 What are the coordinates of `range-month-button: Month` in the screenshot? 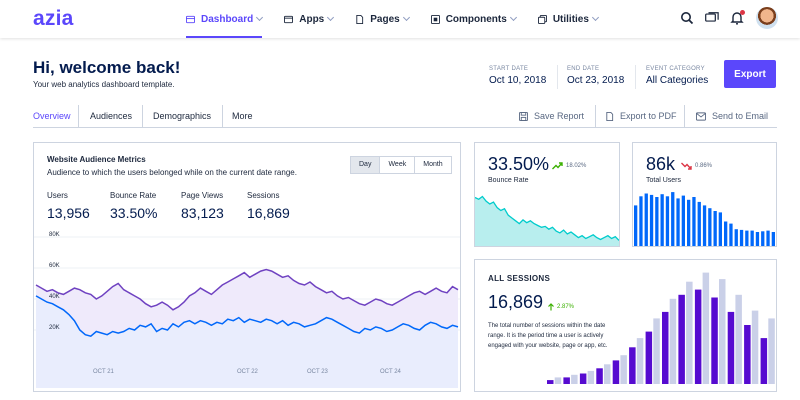 It's located at (433, 165).